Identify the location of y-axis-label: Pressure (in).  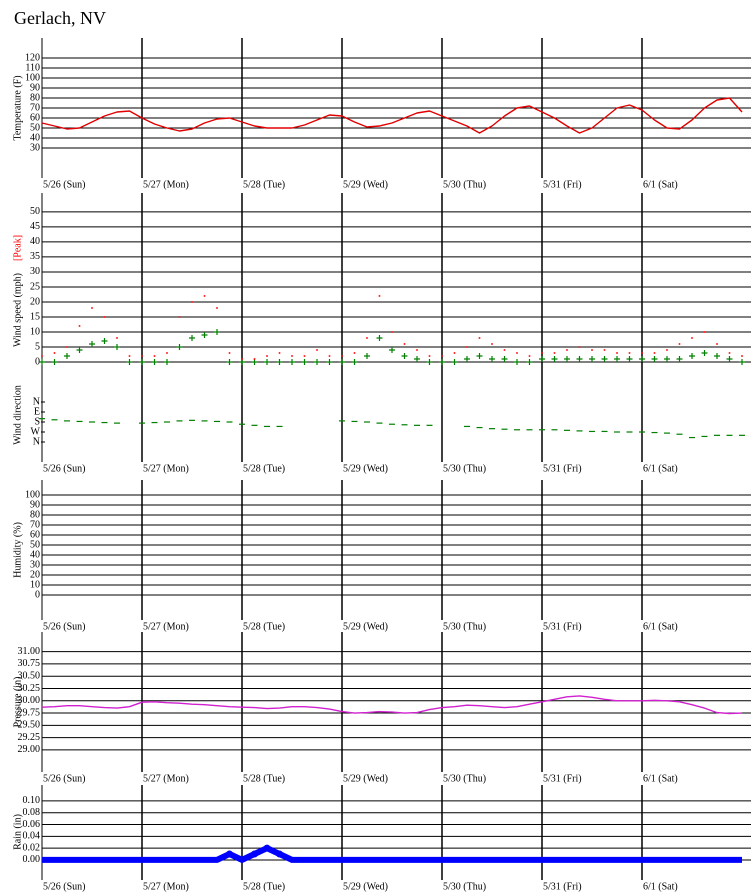
(17, 702).